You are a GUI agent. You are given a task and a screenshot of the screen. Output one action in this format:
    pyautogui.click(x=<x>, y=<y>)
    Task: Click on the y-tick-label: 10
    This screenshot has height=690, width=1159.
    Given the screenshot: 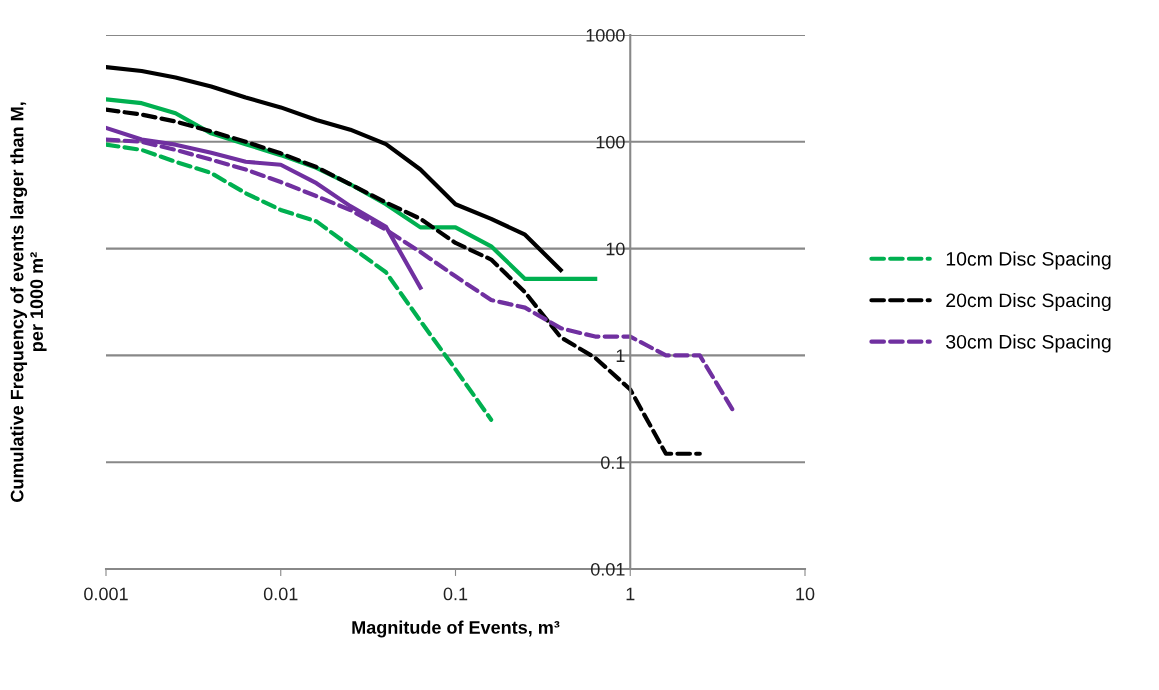 What is the action you would take?
    pyautogui.click(x=615, y=249)
    